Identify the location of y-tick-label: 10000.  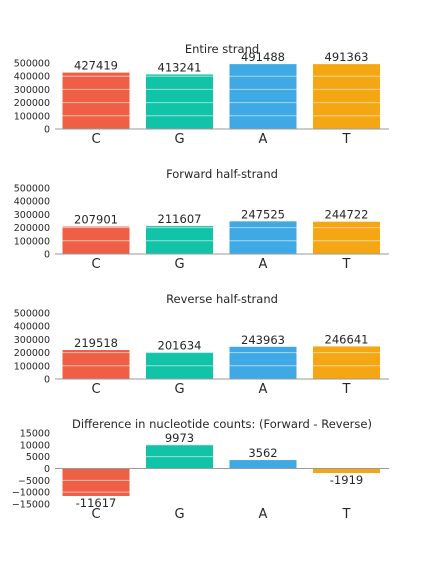
(35, 445).